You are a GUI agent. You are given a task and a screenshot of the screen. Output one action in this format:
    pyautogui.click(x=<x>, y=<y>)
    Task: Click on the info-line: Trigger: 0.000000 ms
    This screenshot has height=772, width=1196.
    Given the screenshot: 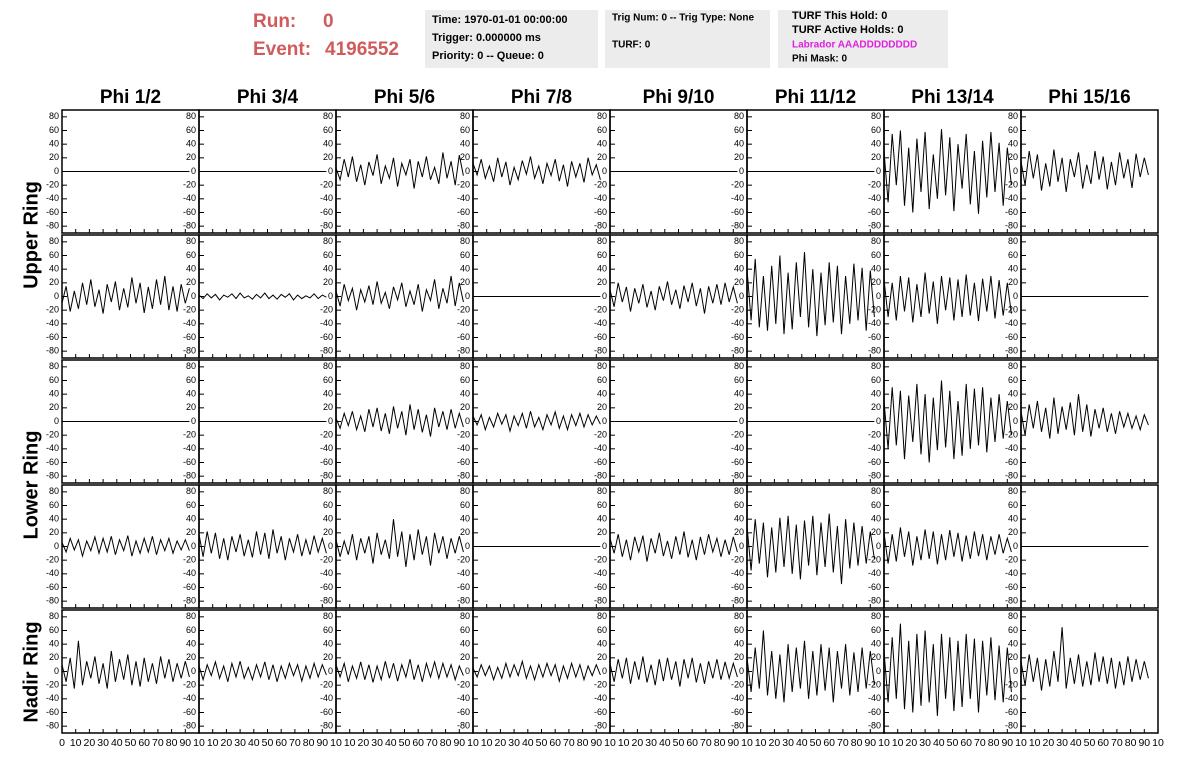 What is the action you would take?
    pyautogui.click(x=486, y=38)
    